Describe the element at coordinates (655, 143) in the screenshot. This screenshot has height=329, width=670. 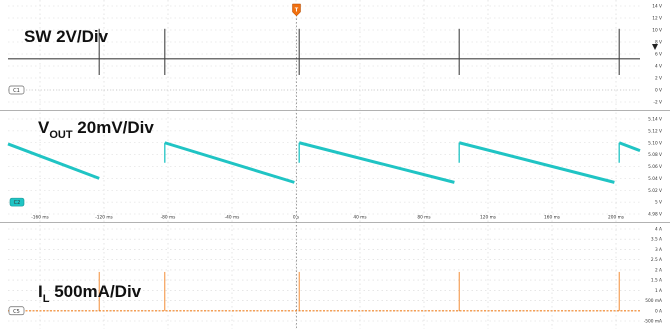
I see `y-tick-label: 5.10 V` at that location.